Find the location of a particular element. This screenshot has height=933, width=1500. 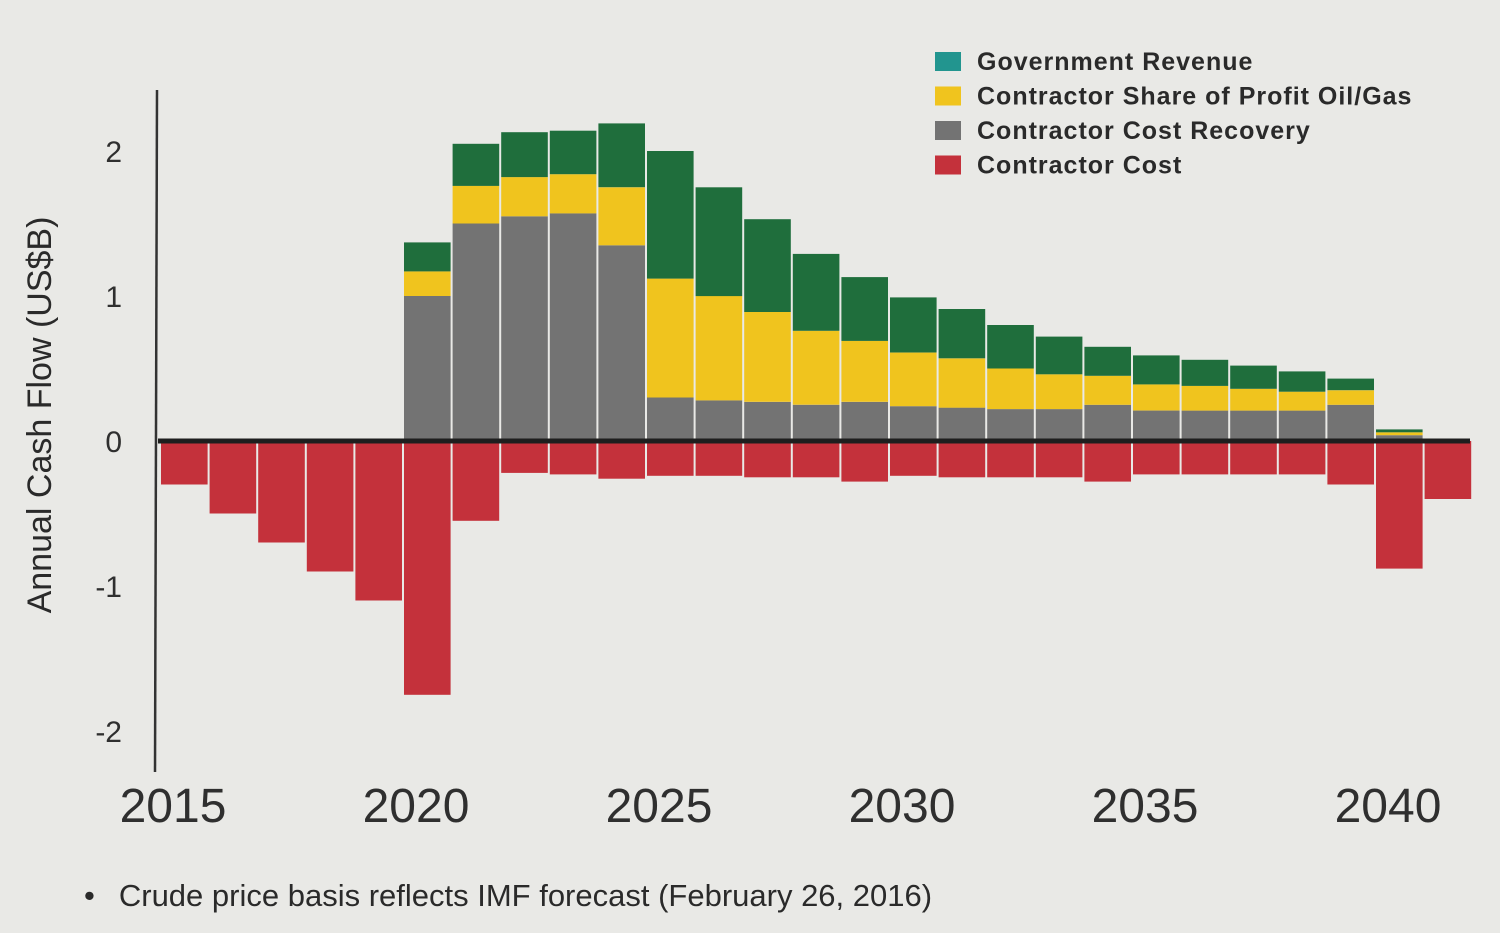

y-tick-label: 1 is located at coordinates (113, 297).